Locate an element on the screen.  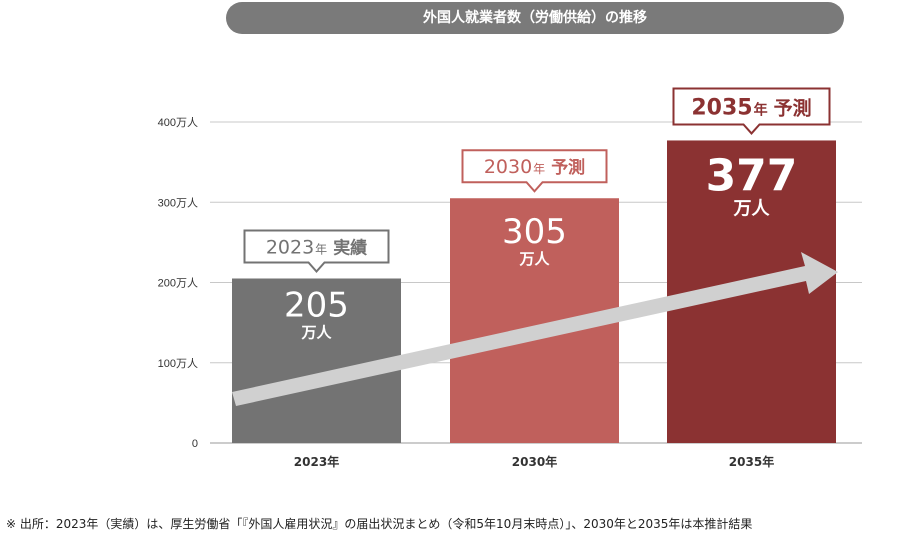
callout-year: 2030 is located at coordinates (508, 167).